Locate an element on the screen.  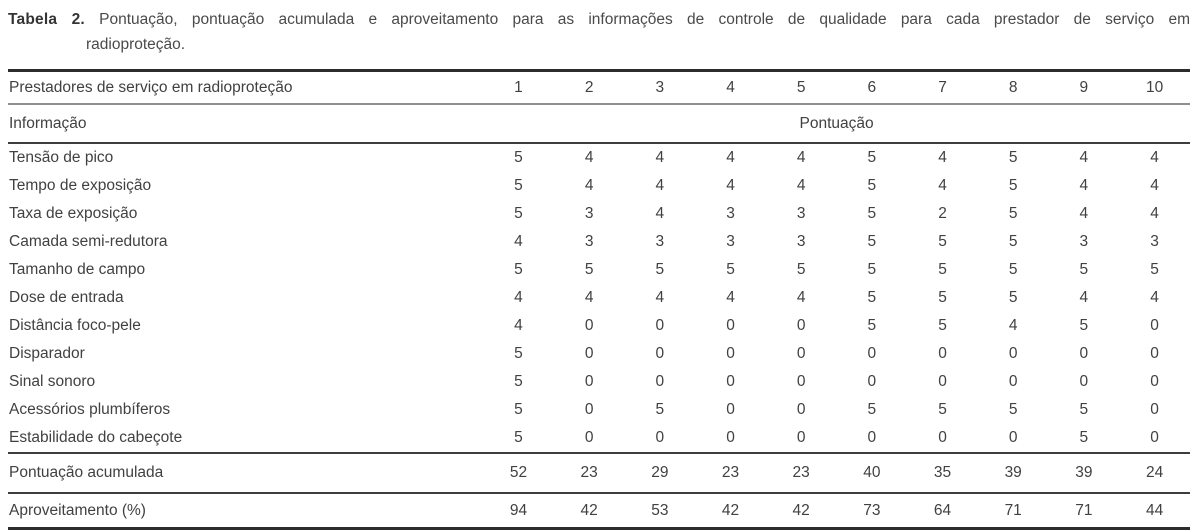
row-label: Estabilidade do cabeçote is located at coordinates (96, 437).